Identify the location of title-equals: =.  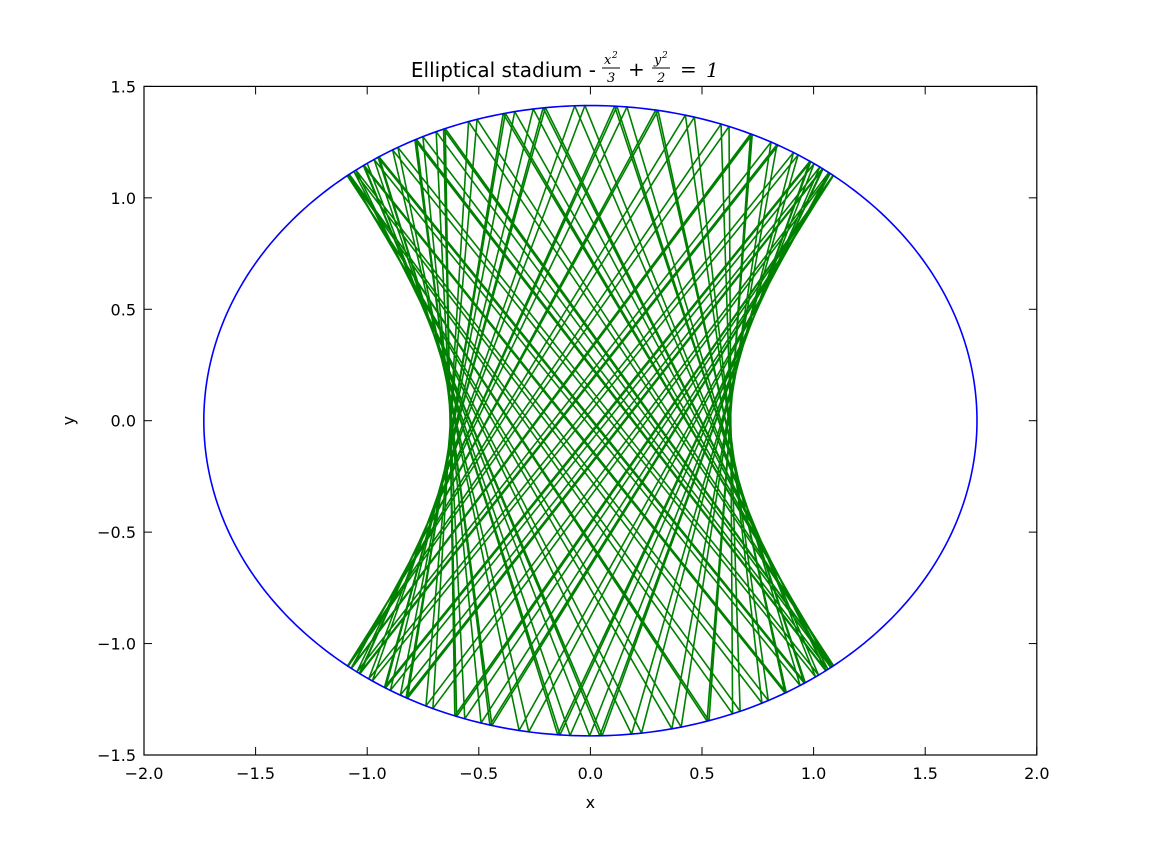
(688, 69).